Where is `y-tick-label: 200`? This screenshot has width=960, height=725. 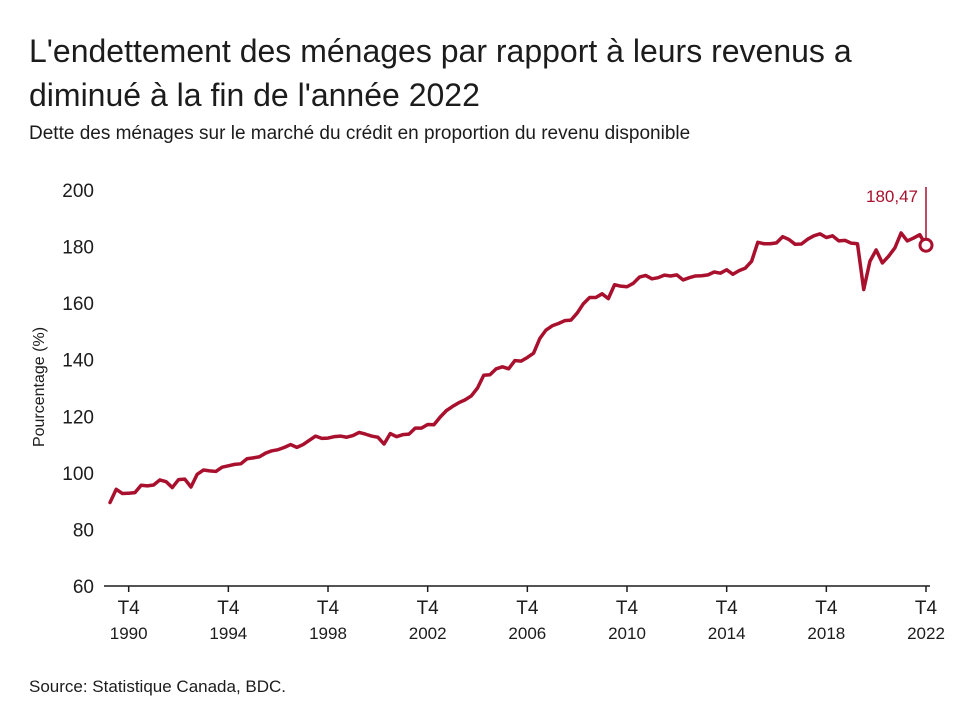
y-tick-label: 200 is located at coordinates (78, 191).